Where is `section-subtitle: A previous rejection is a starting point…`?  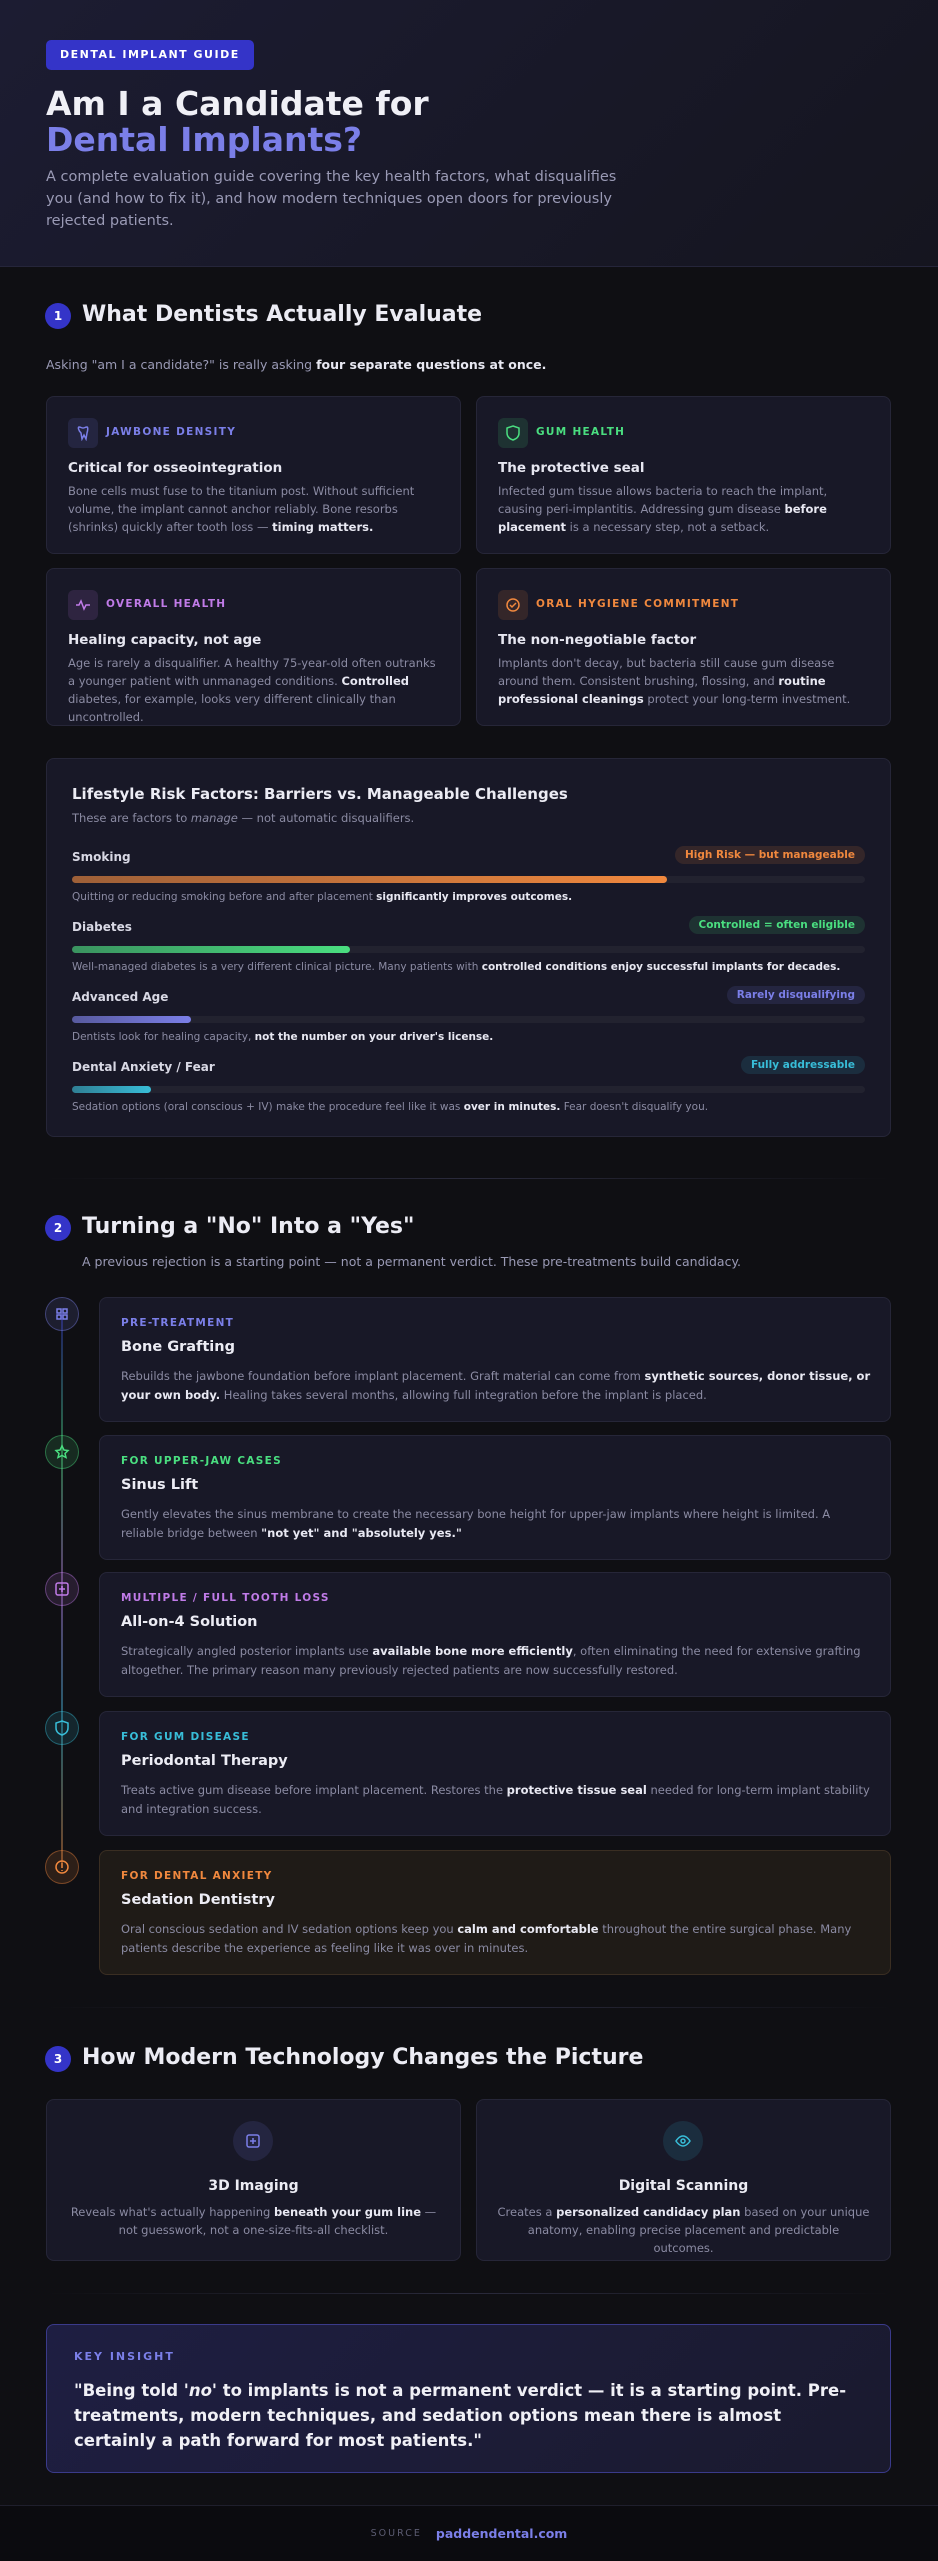
section-subtitle: A previous rejection is a starting point… is located at coordinates (412, 1261).